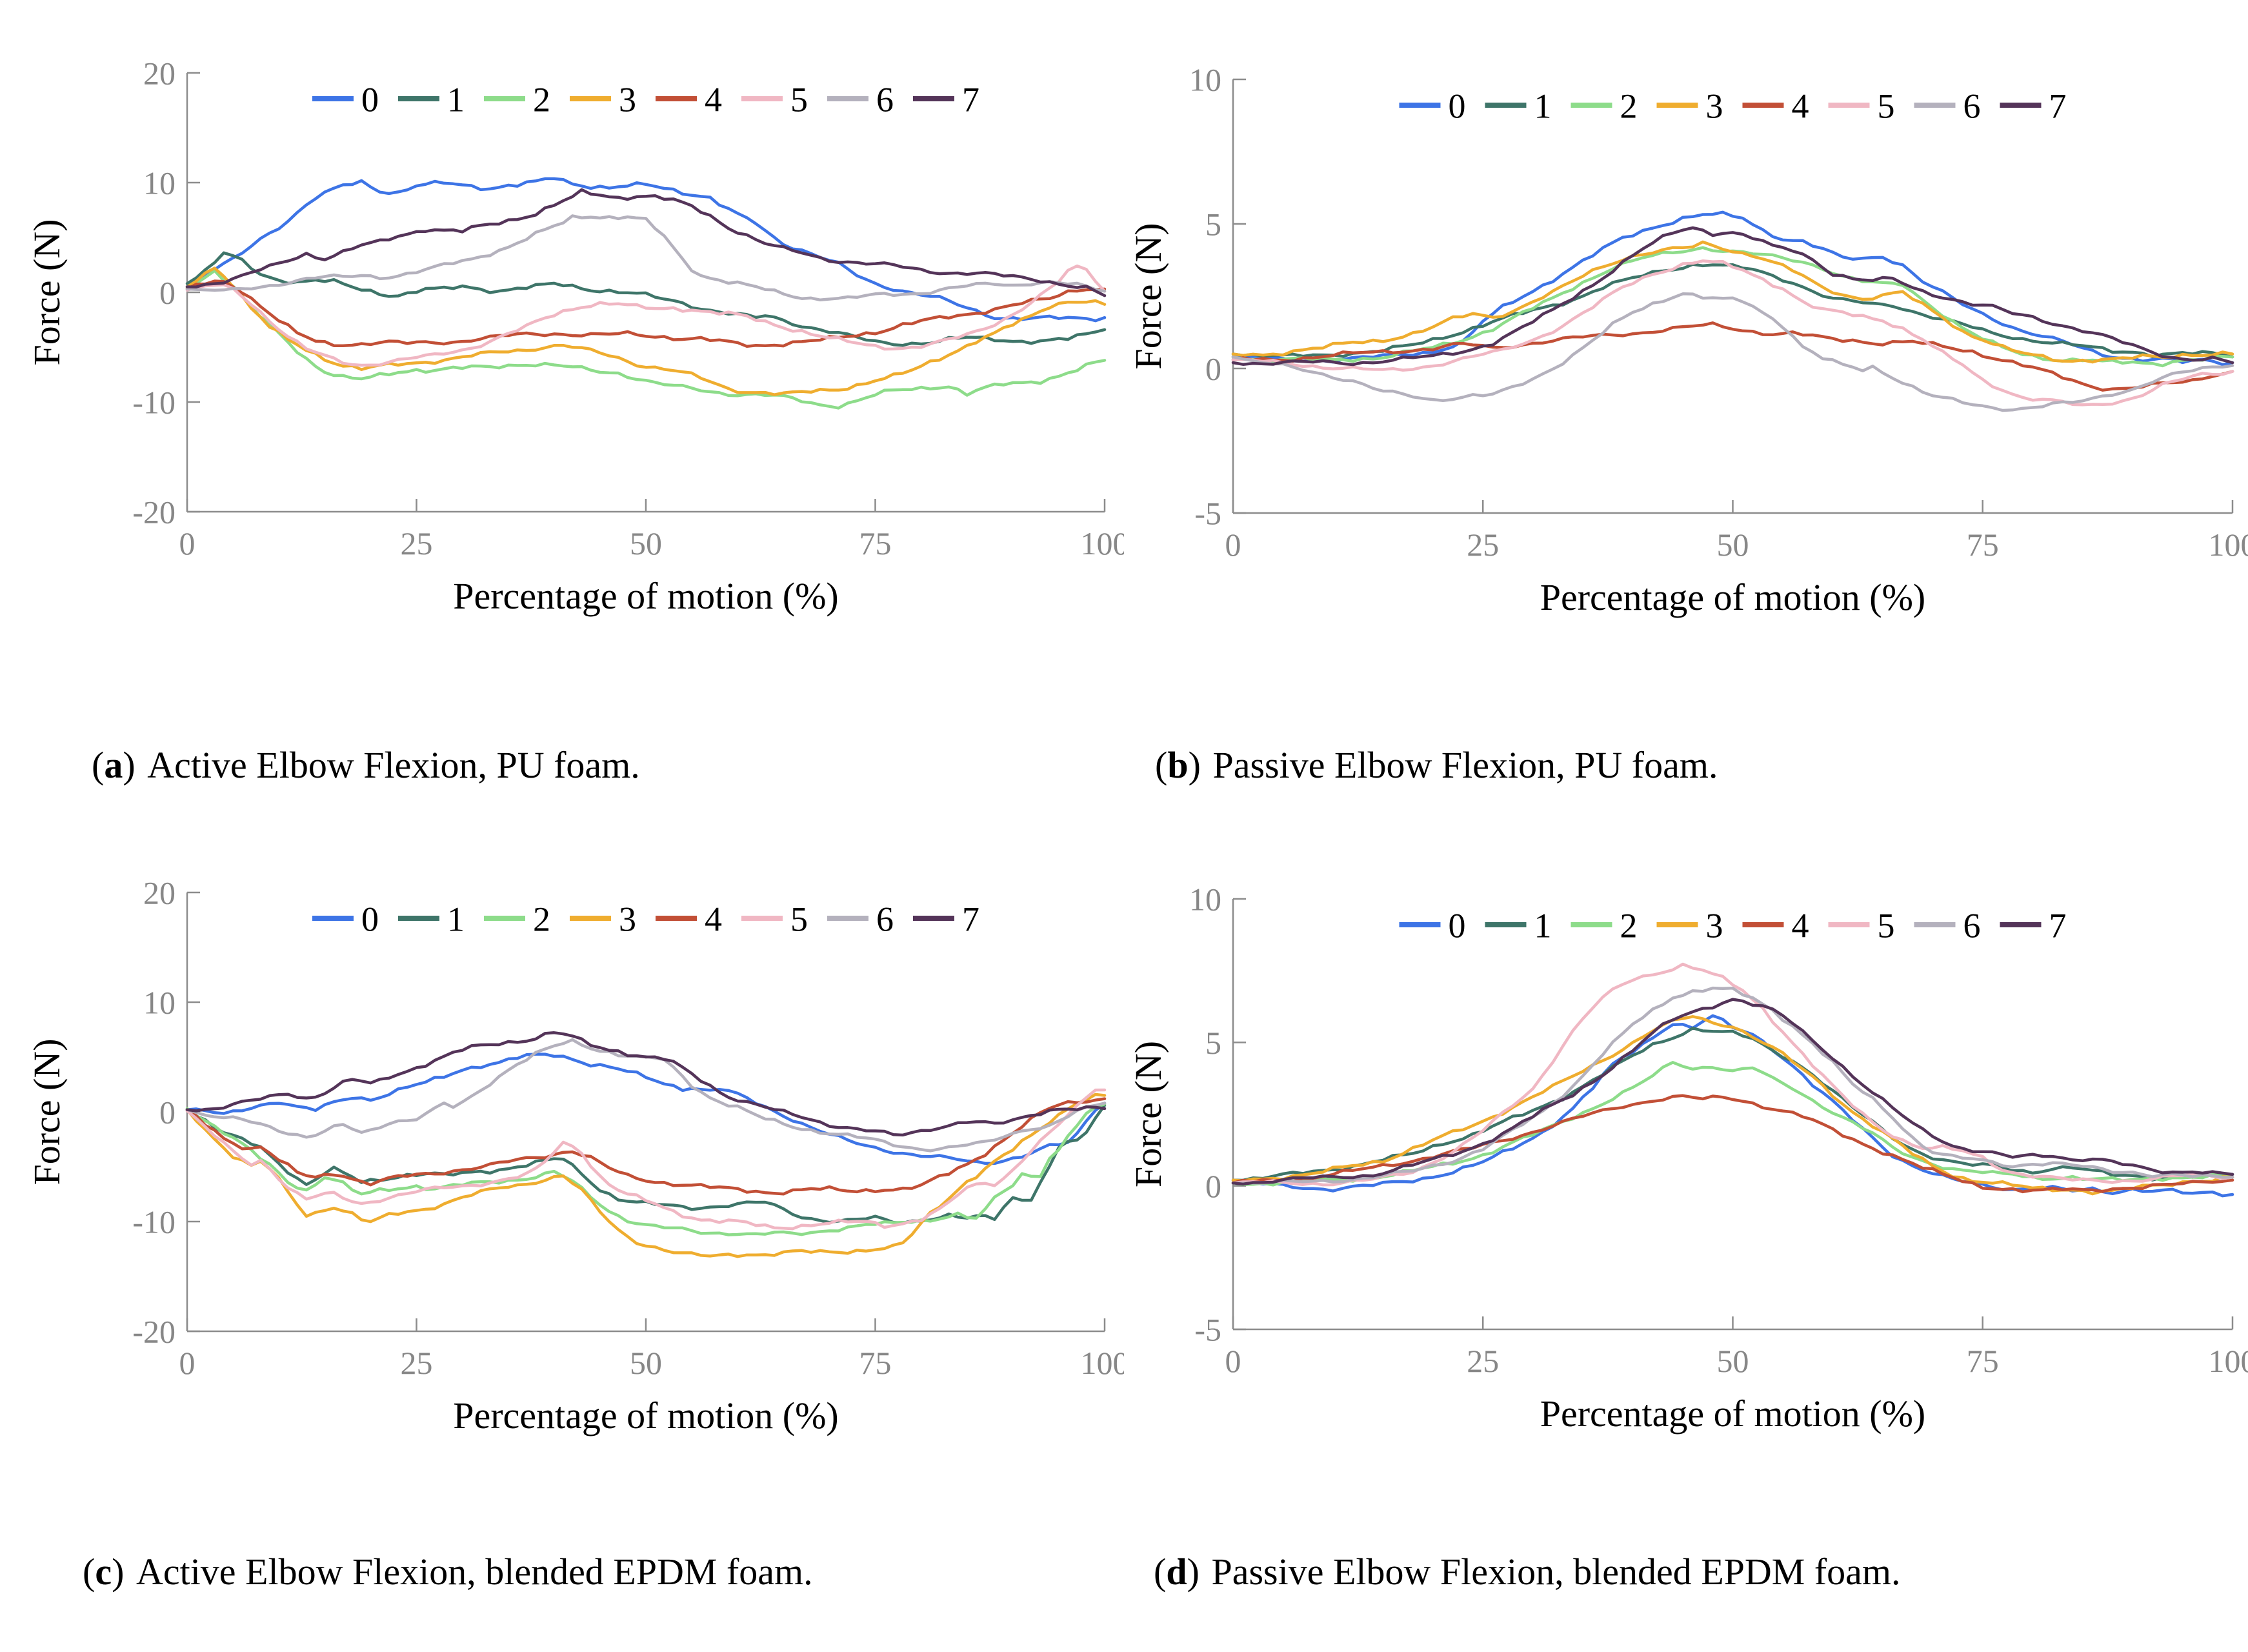  I want to click on caption-b-paren-close: ), so click(1194, 765).